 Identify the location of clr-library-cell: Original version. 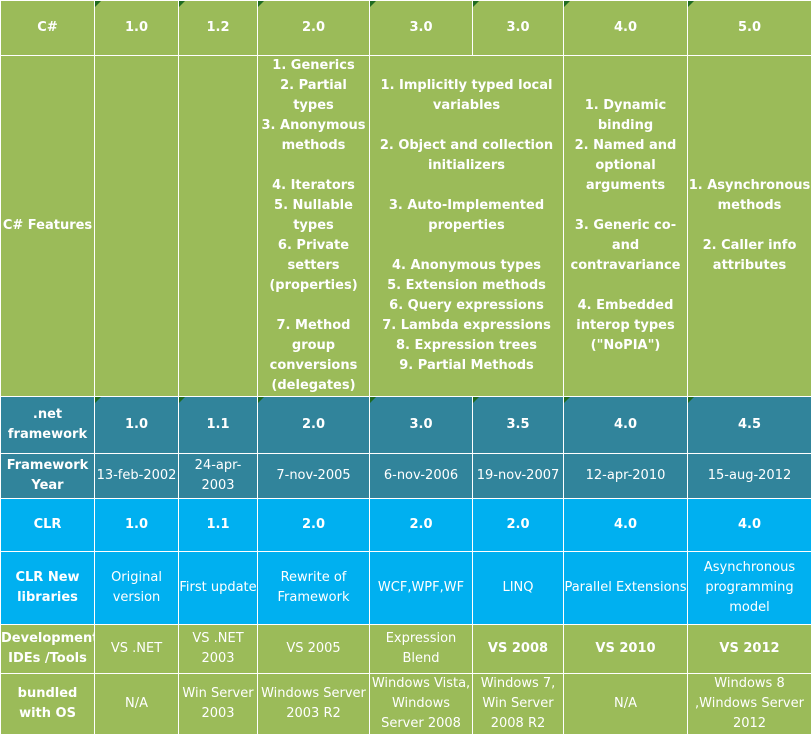
(137, 588).